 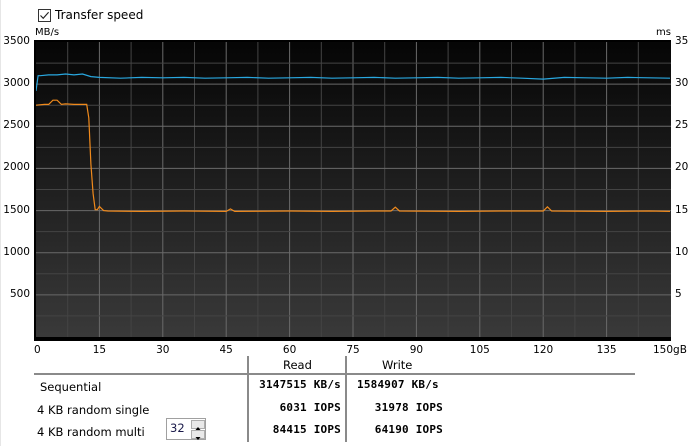 What do you see at coordinates (0, 223) in the screenshot?
I see `window-left-border` at bounding box center [0, 223].